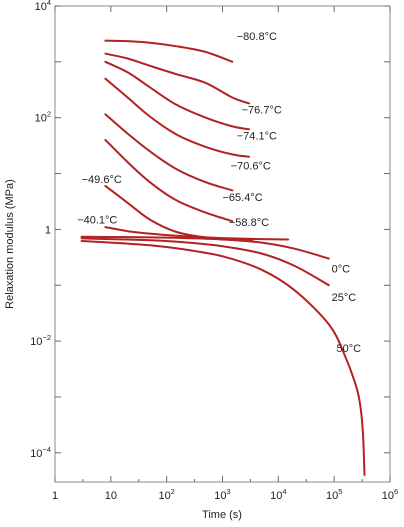 The height and width of the screenshot is (527, 404). Describe the element at coordinates (43, 6) in the screenshot. I see `y-tick-label: 10⁴` at that location.